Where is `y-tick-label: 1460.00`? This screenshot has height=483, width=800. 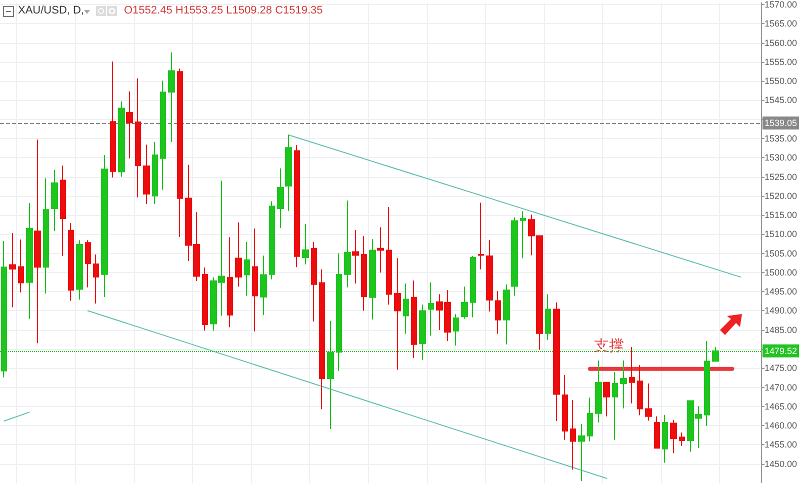
y-tick-label: 1460.00 is located at coordinates (781, 425).